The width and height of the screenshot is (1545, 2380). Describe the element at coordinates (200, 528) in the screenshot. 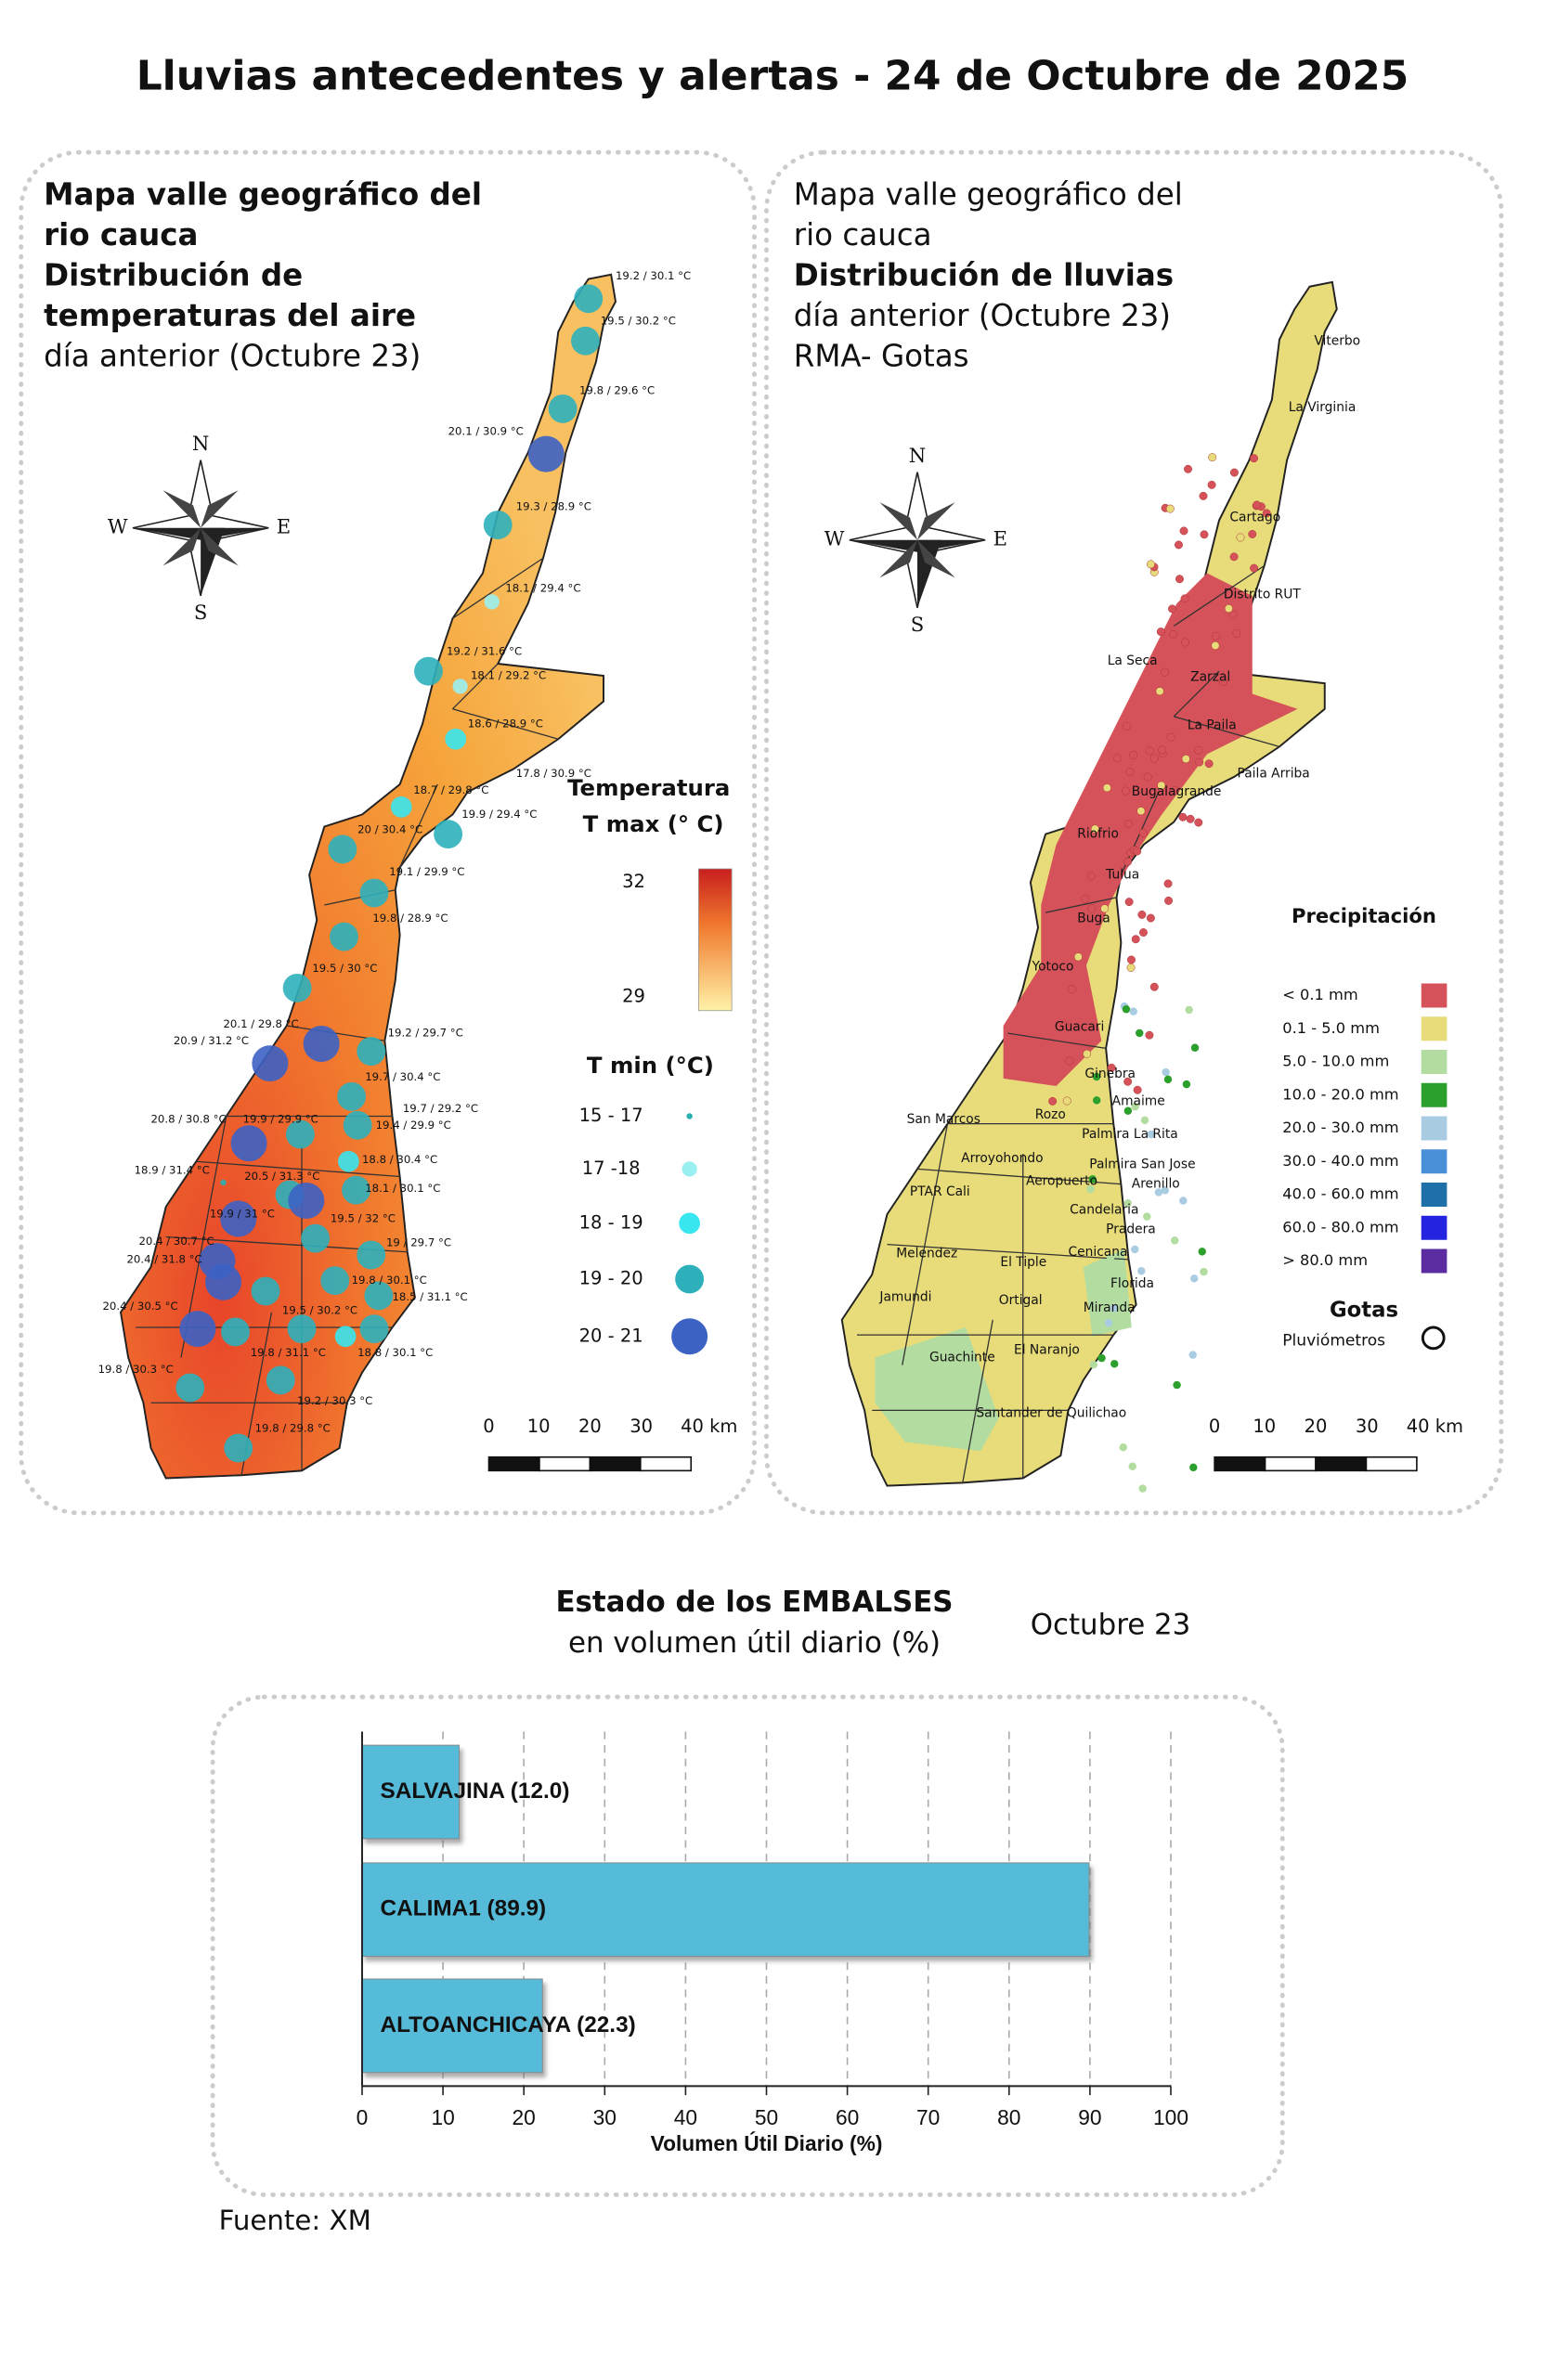

I see `compass-rose` at that location.